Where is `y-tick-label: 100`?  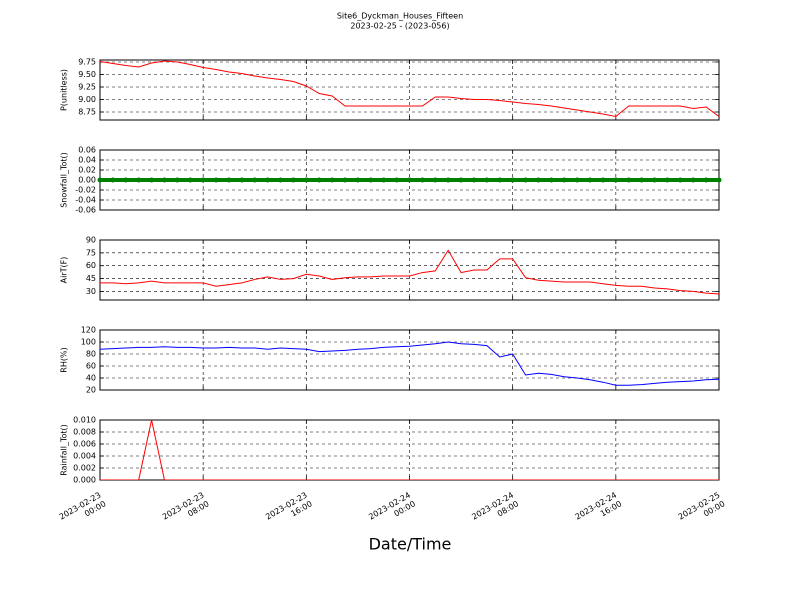 y-tick-label: 100 is located at coordinates (88, 342).